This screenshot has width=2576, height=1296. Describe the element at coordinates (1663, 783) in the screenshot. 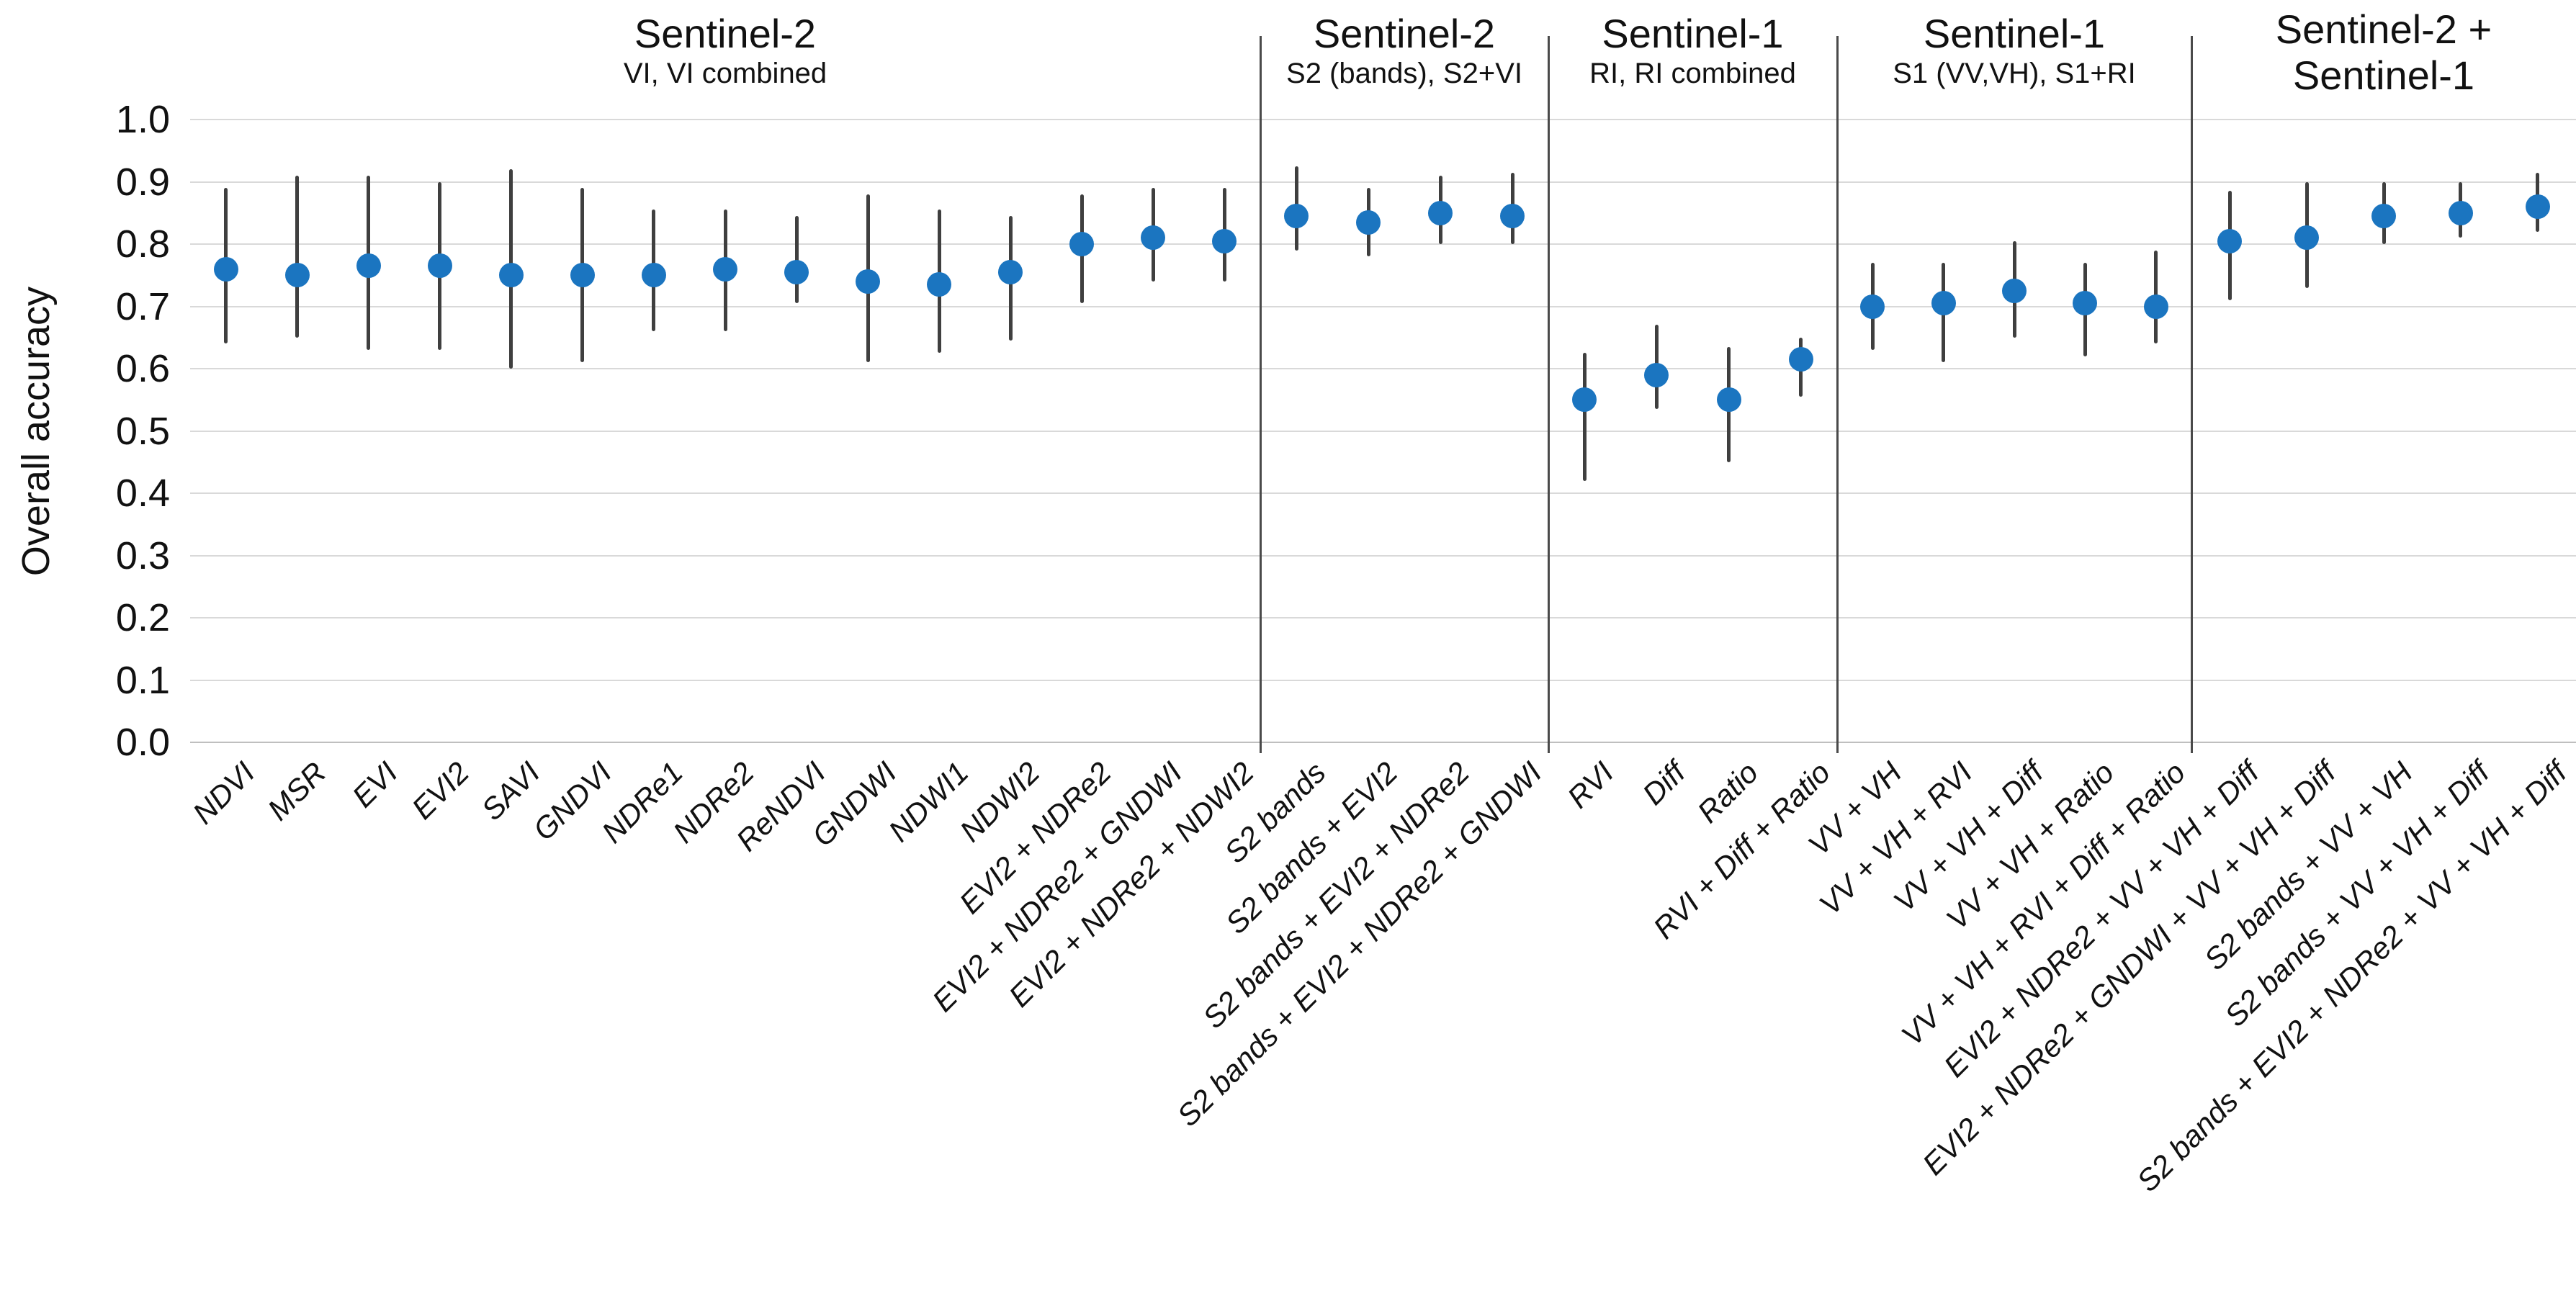

I see `x-tick-label-text: Diff` at that location.